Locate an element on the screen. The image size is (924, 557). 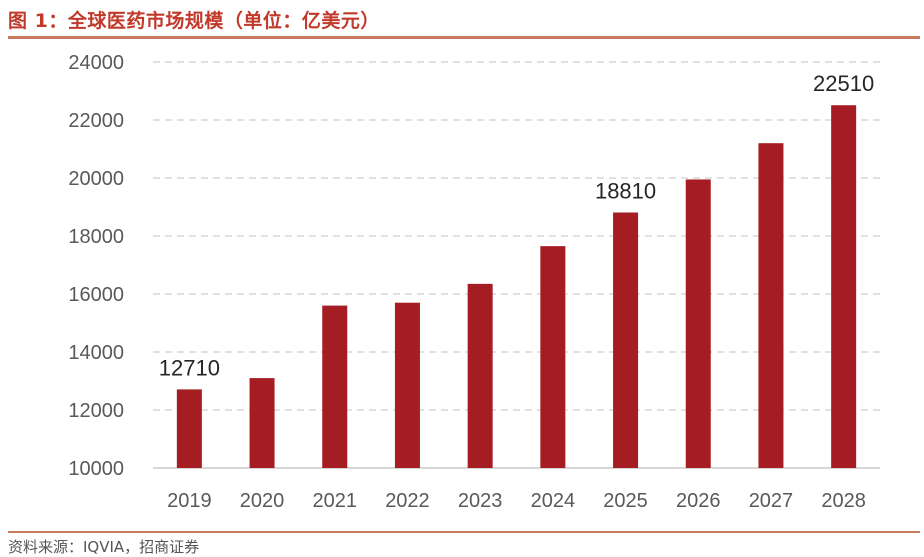
x-tick-label: 2027 is located at coordinates (771, 501).